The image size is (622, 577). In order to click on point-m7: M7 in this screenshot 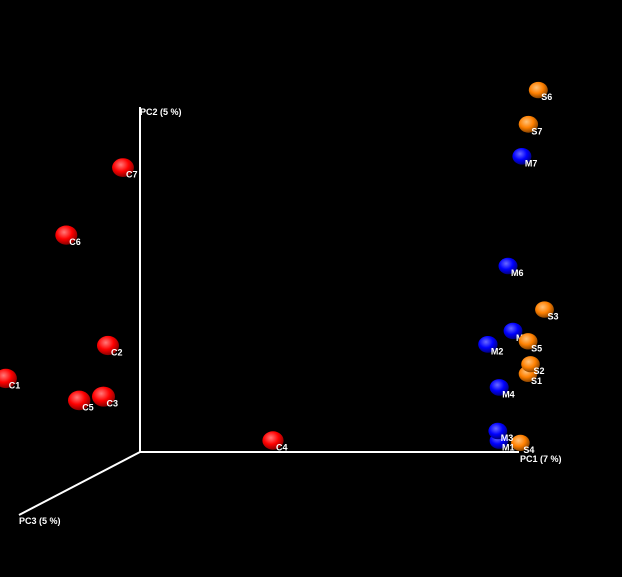, I will do `click(524, 158)`.